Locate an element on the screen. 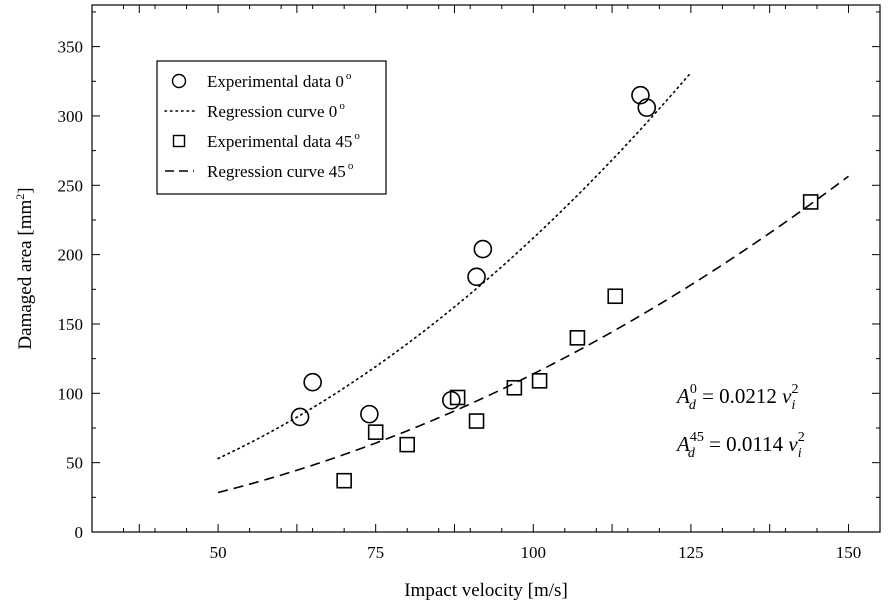  regression-equation: A0 d = 0.0212 v2 i is located at coordinates (737, 397).